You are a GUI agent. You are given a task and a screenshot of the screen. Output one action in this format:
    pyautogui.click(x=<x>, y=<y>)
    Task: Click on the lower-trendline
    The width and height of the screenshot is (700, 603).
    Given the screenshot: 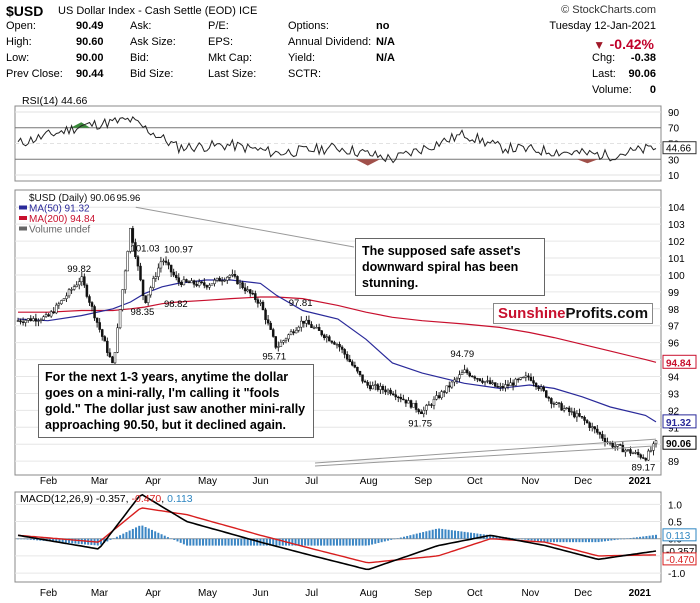 What is the action you would take?
    pyautogui.click(x=485, y=451)
    